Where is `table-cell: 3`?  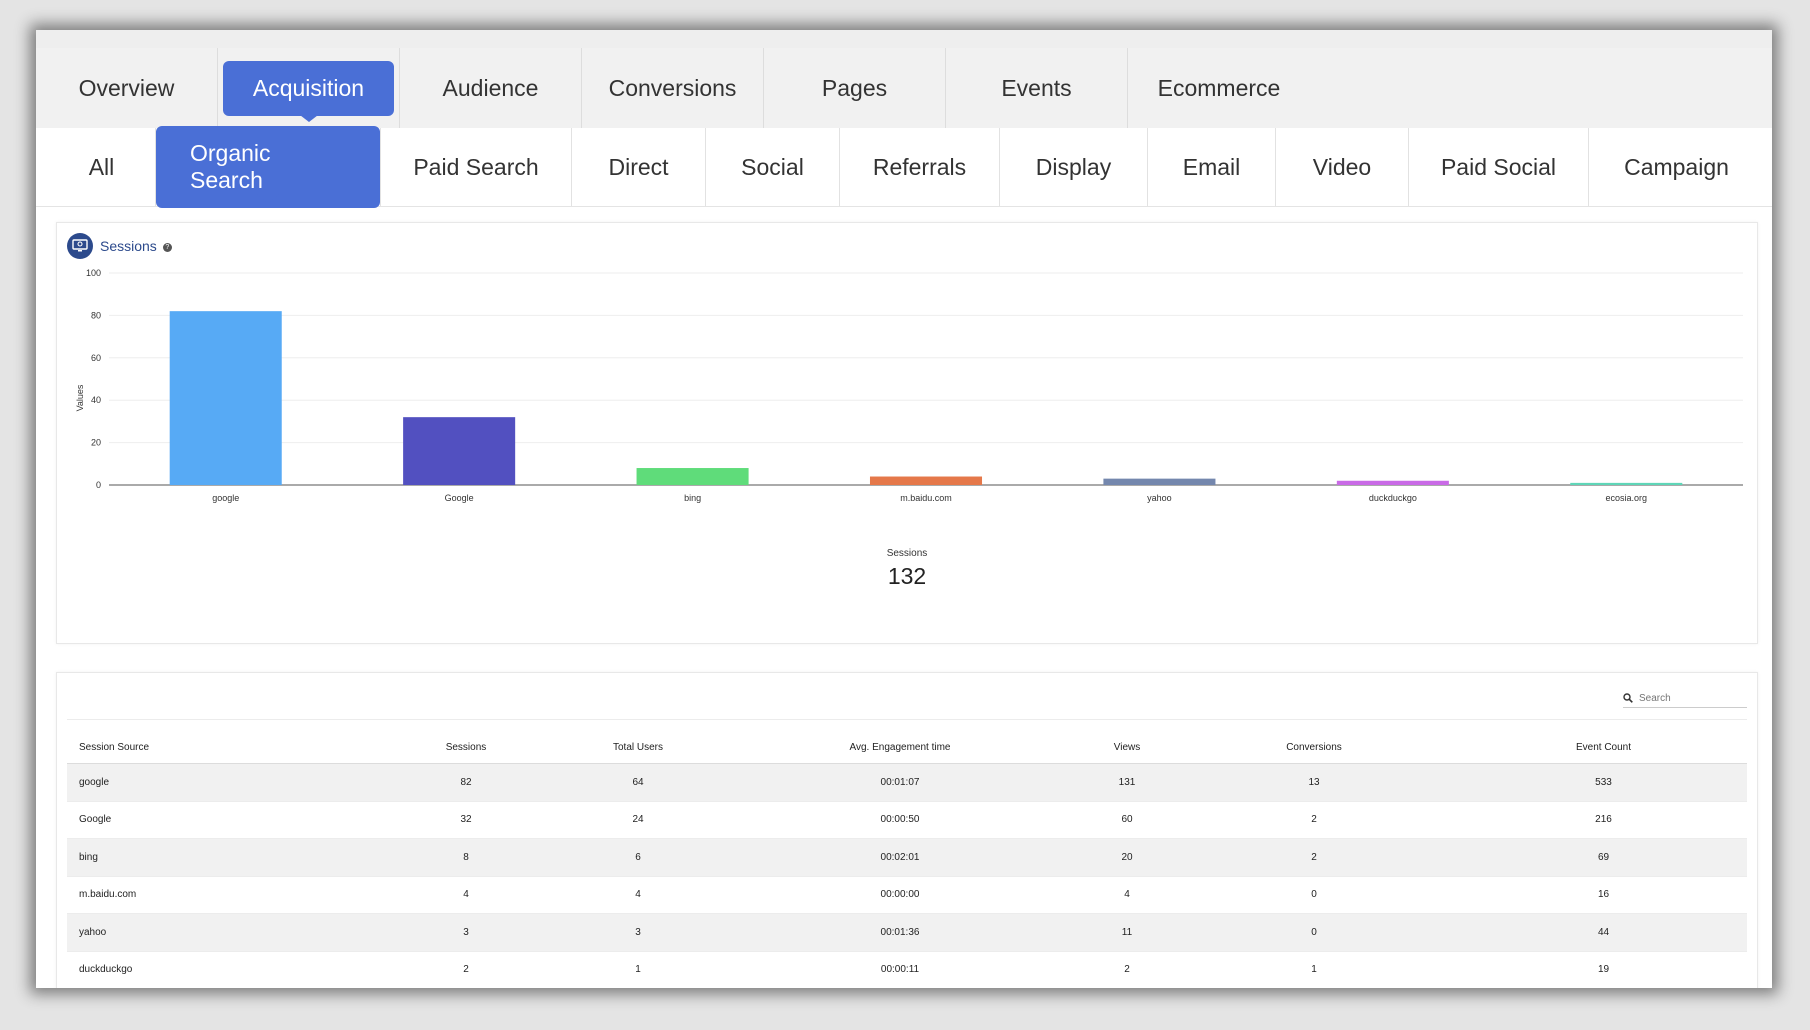 table-cell: 3 is located at coordinates (638, 932).